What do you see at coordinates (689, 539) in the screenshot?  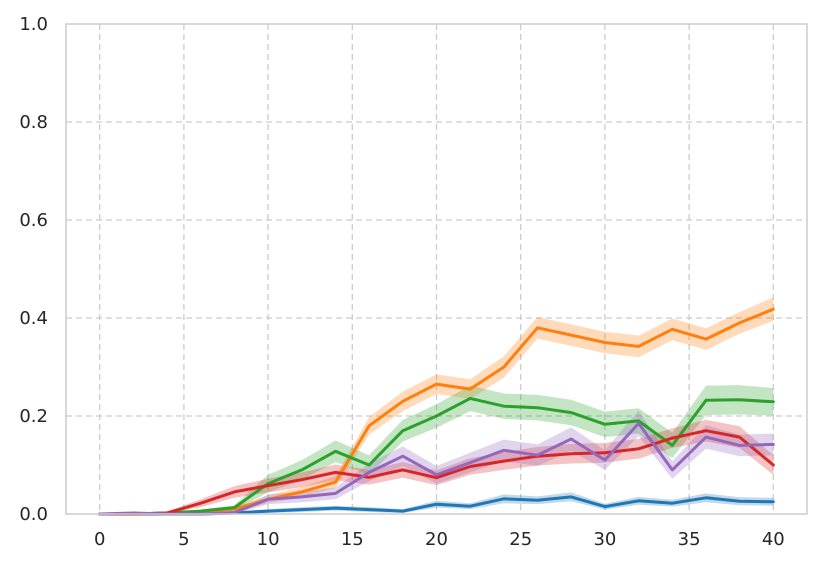 I see `x-tick-label: 35` at bounding box center [689, 539].